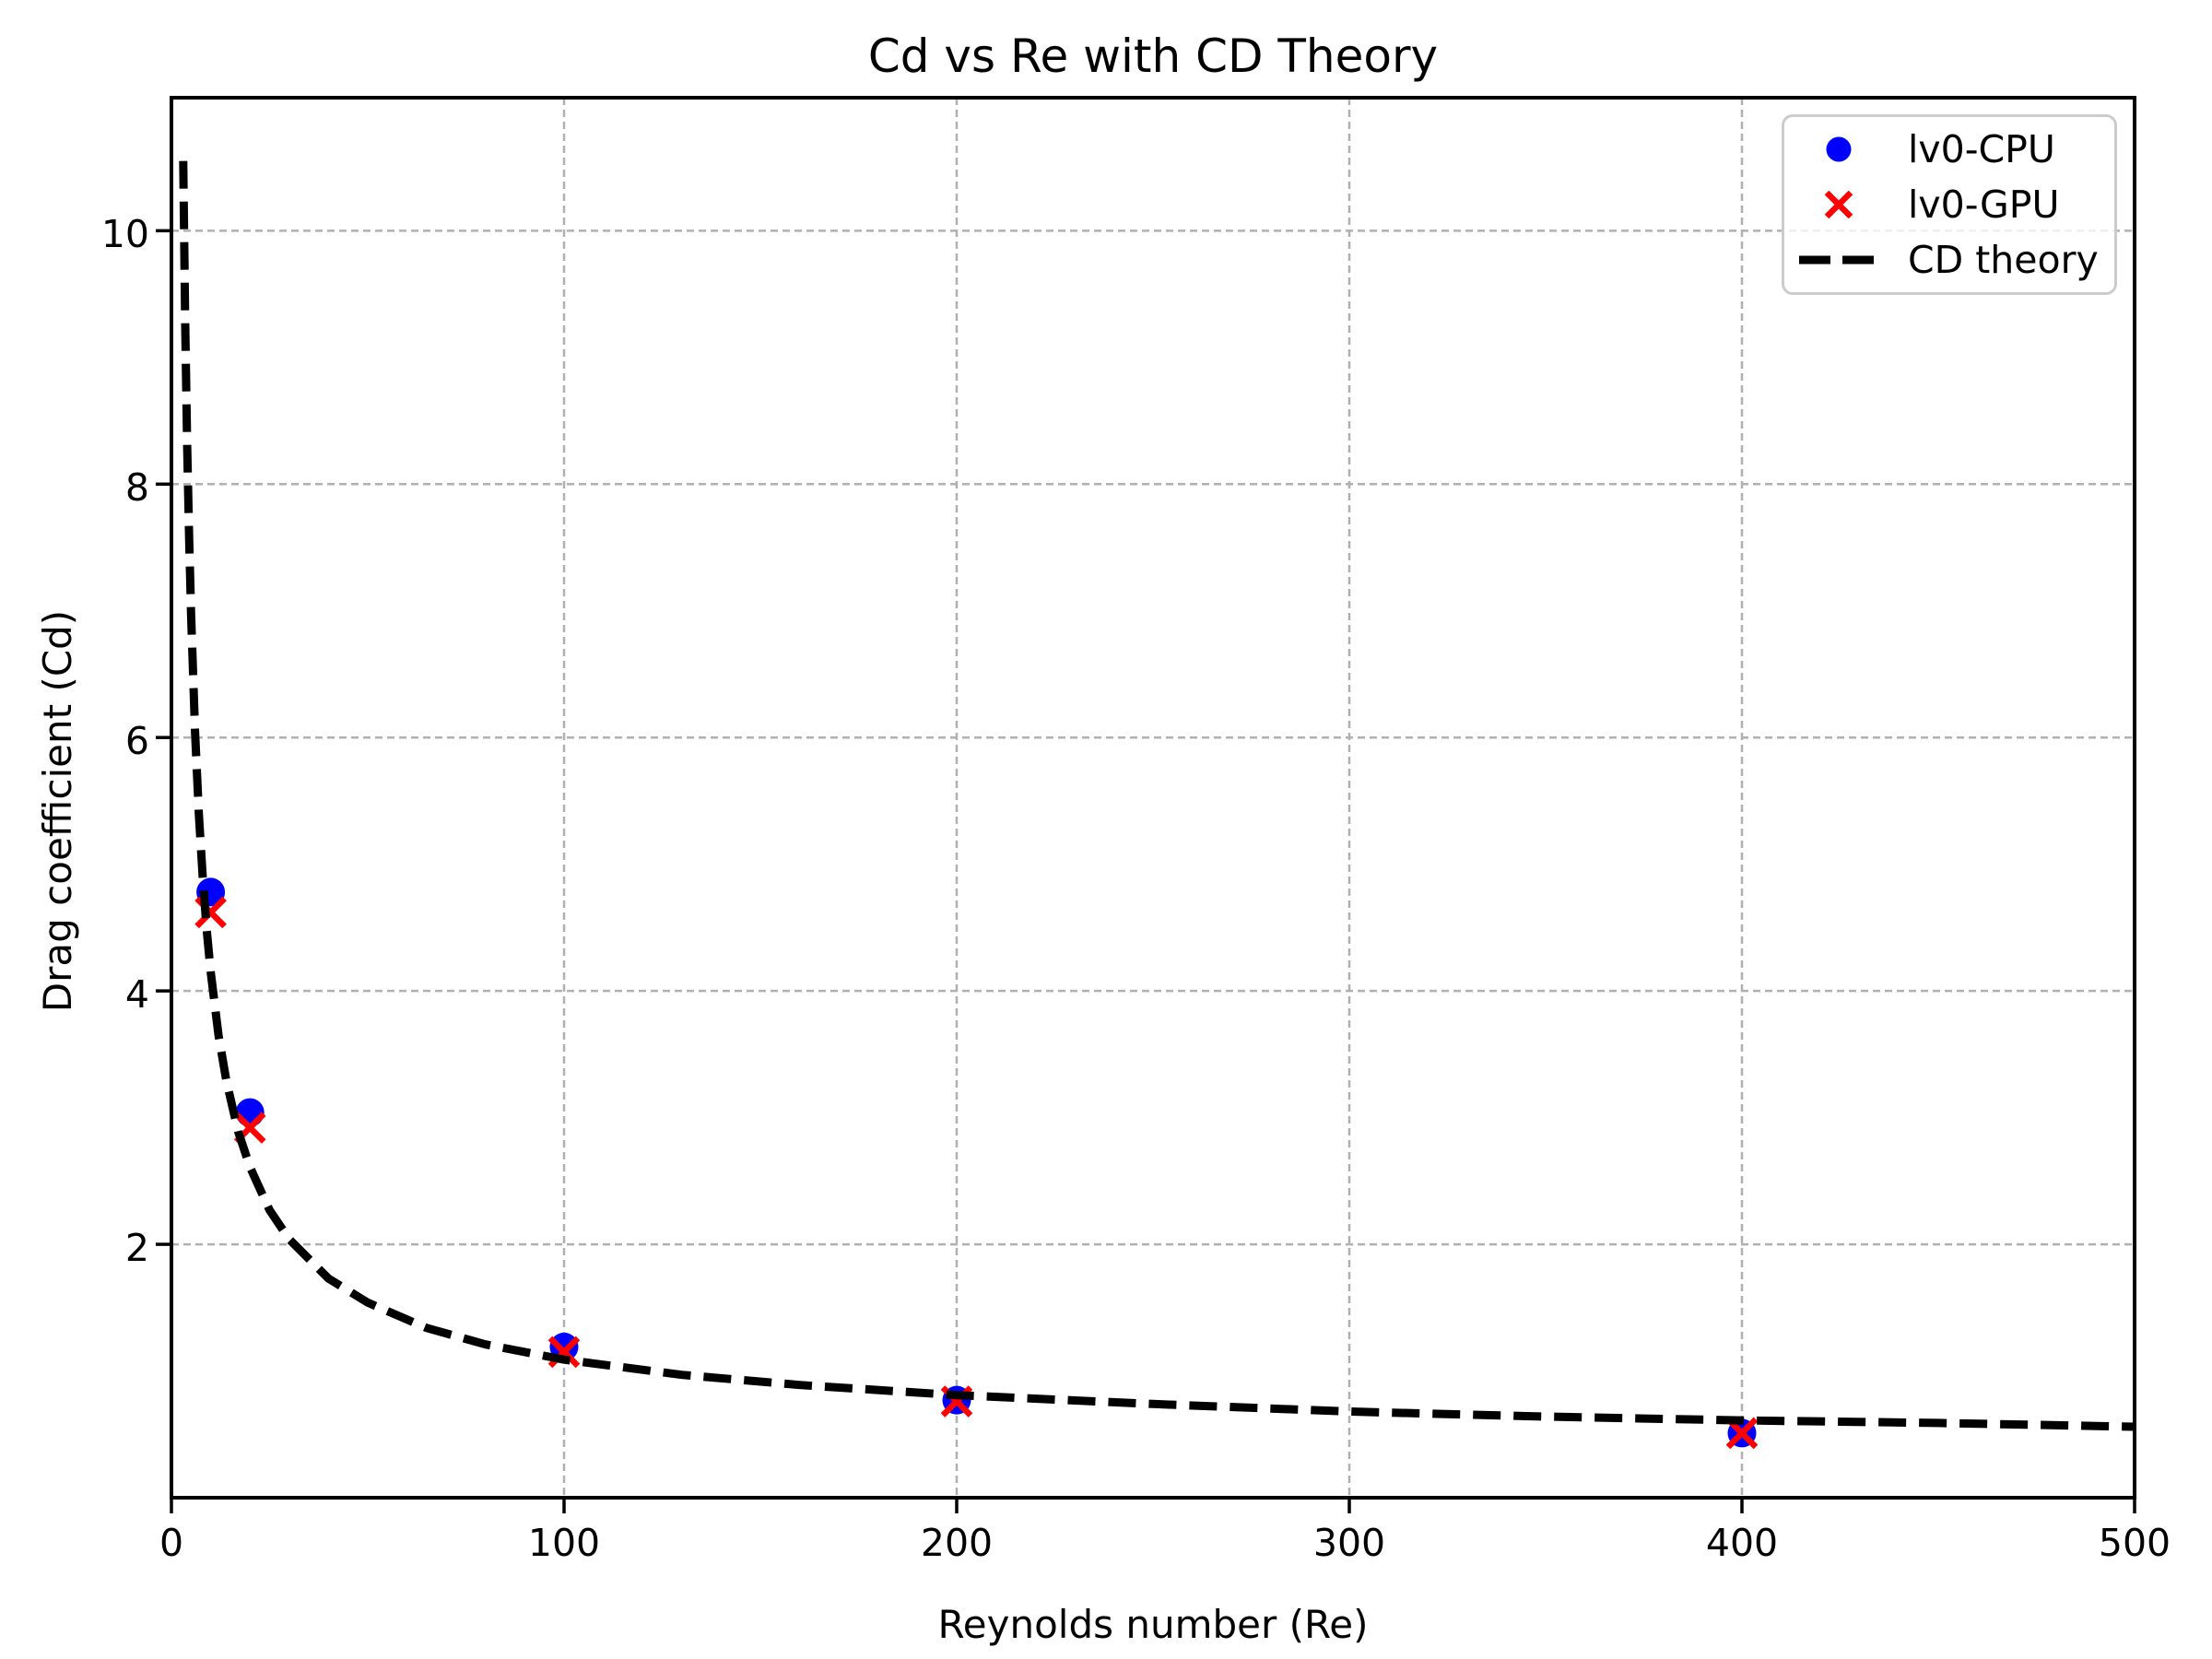  What do you see at coordinates (1349, 1543) in the screenshot?
I see `x-tick-label: 300` at bounding box center [1349, 1543].